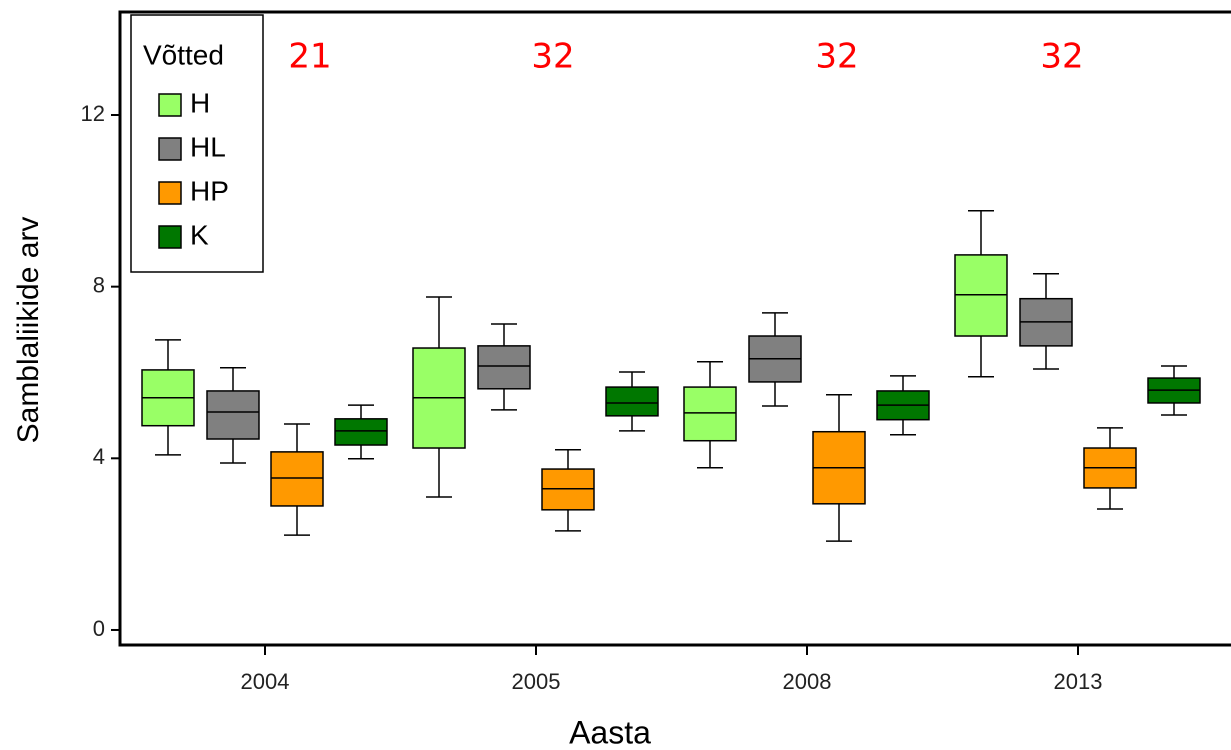 This screenshot has height=750, width=1231. I want to click on legend-label: H, so click(200, 102).